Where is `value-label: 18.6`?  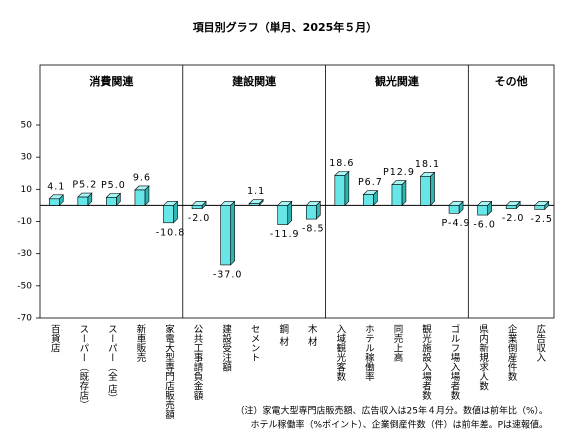 value-label: 18.6 is located at coordinates (341, 163).